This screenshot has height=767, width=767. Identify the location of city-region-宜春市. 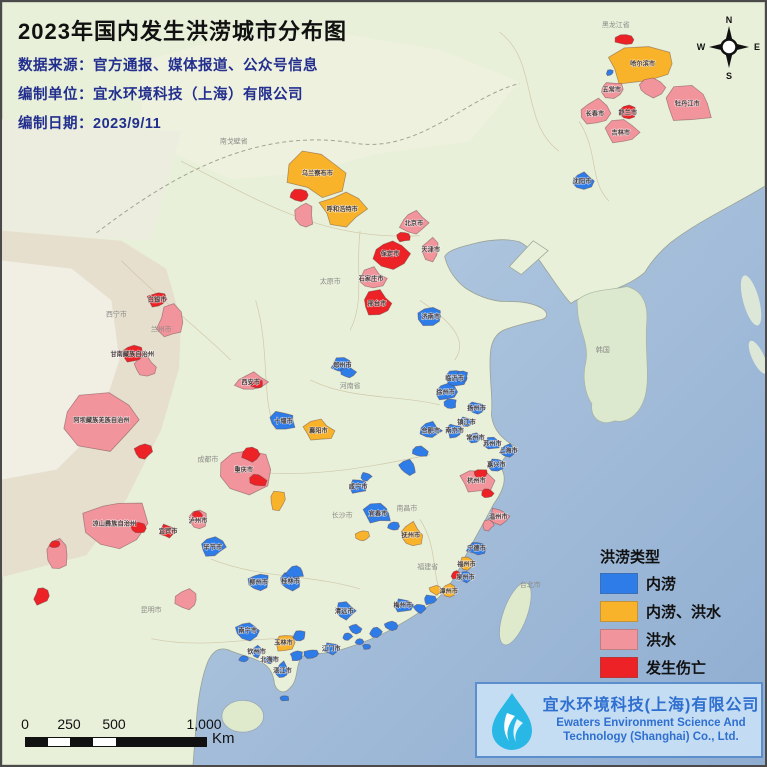
(376, 513).